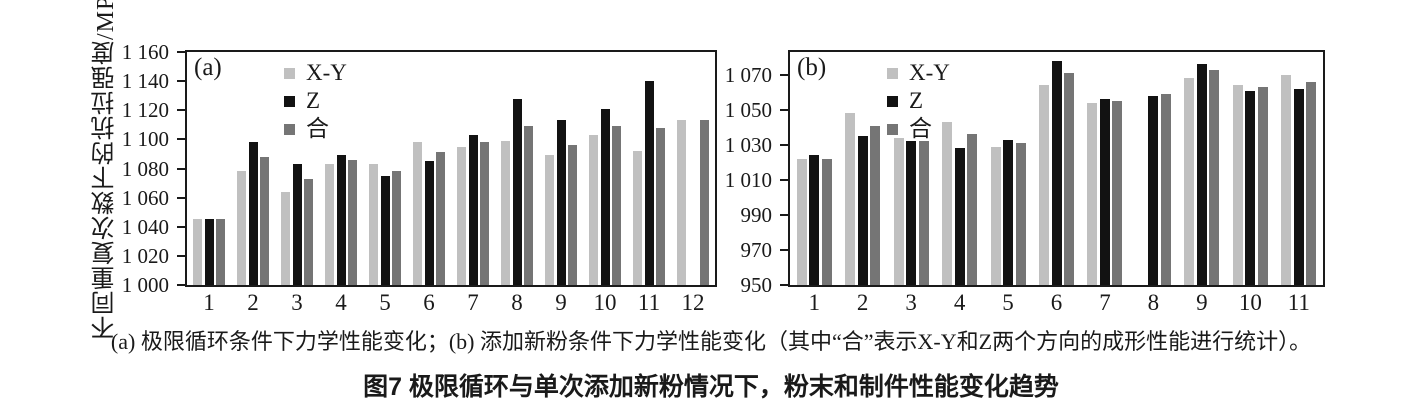  I want to click on y-axis-tick-label: 970, so click(756, 249).